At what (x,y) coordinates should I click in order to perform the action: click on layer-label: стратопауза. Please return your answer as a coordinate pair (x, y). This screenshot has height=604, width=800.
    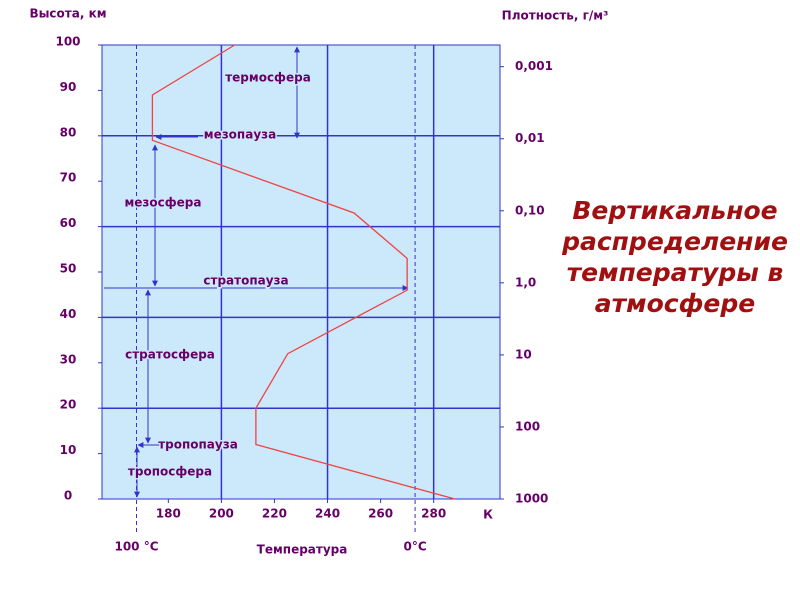
    Looking at the image, I should click on (245, 281).